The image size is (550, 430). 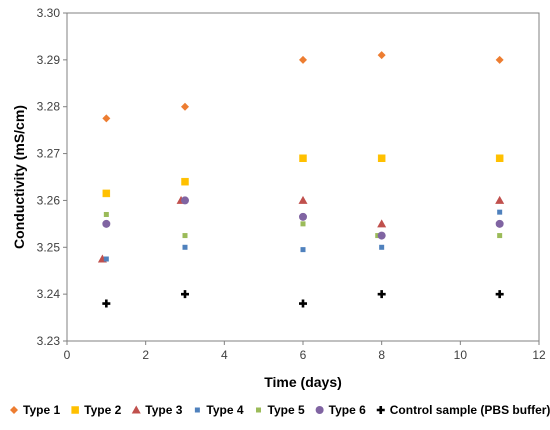 I want to click on legend-item: Control sample (PBS buffer), so click(x=463, y=410).